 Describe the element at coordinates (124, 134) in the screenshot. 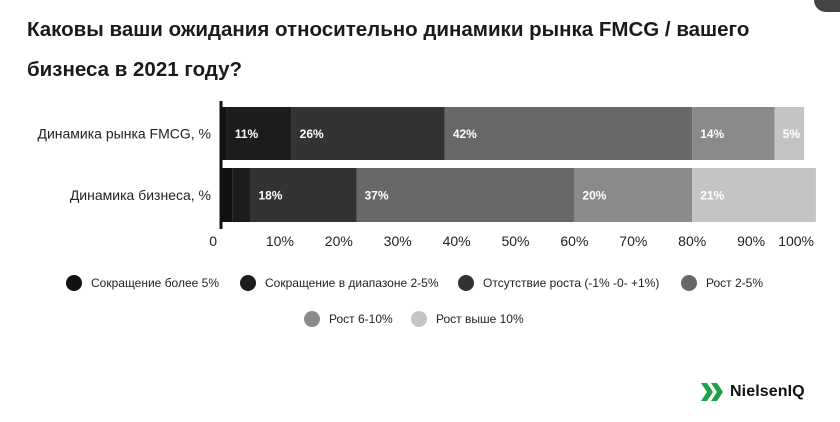

I see `category-label: Динамика рынка FMCG, %` at that location.